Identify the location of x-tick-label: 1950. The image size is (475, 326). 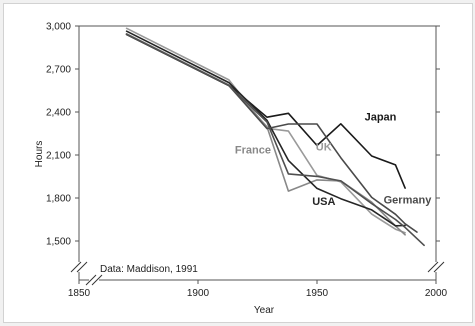
(317, 293).